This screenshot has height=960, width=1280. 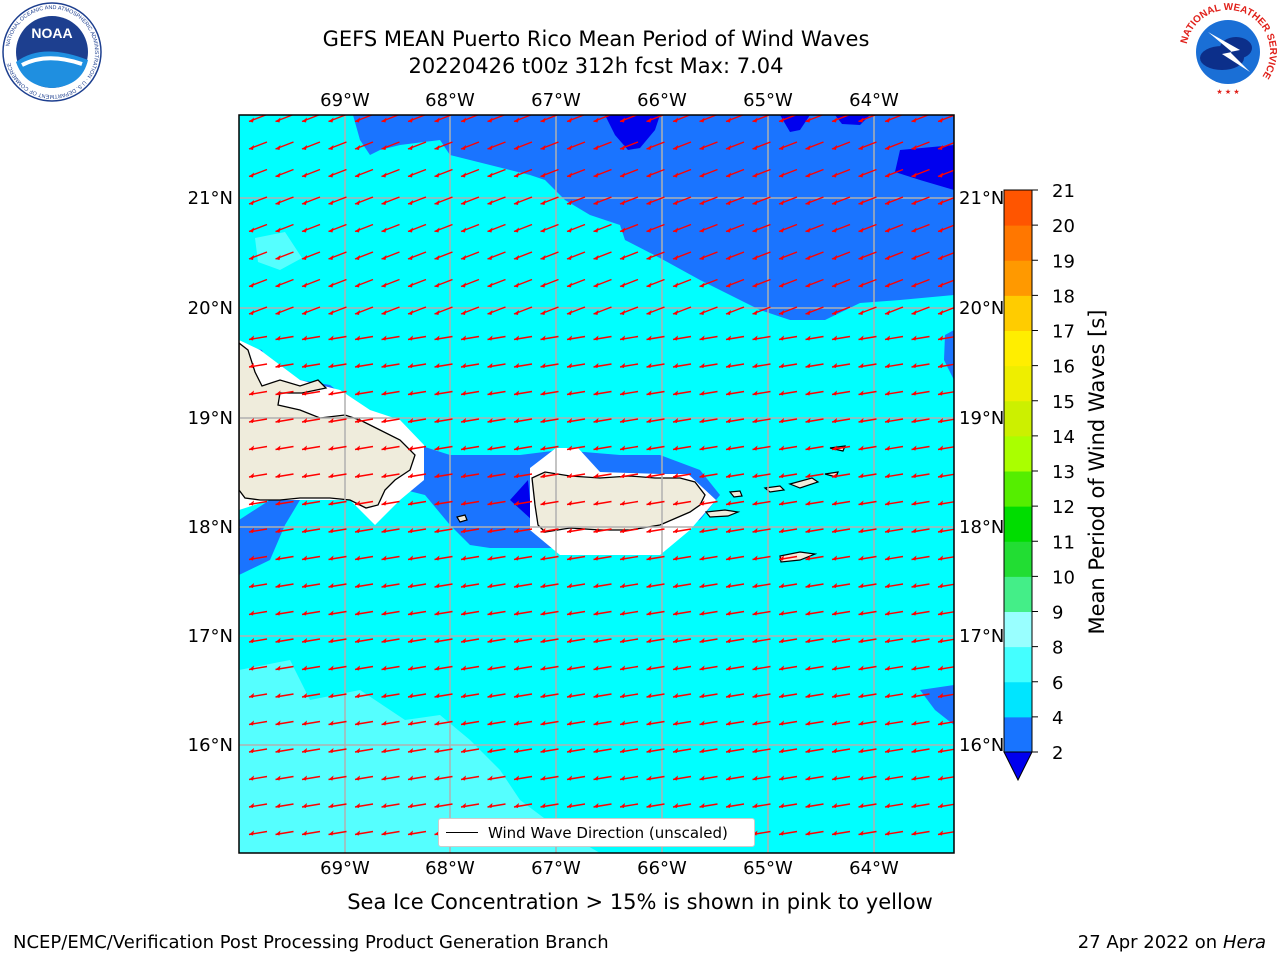 What do you see at coordinates (981, 636) in the screenshot?
I see `lat-label-right: 17°N` at bounding box center [981, 636].